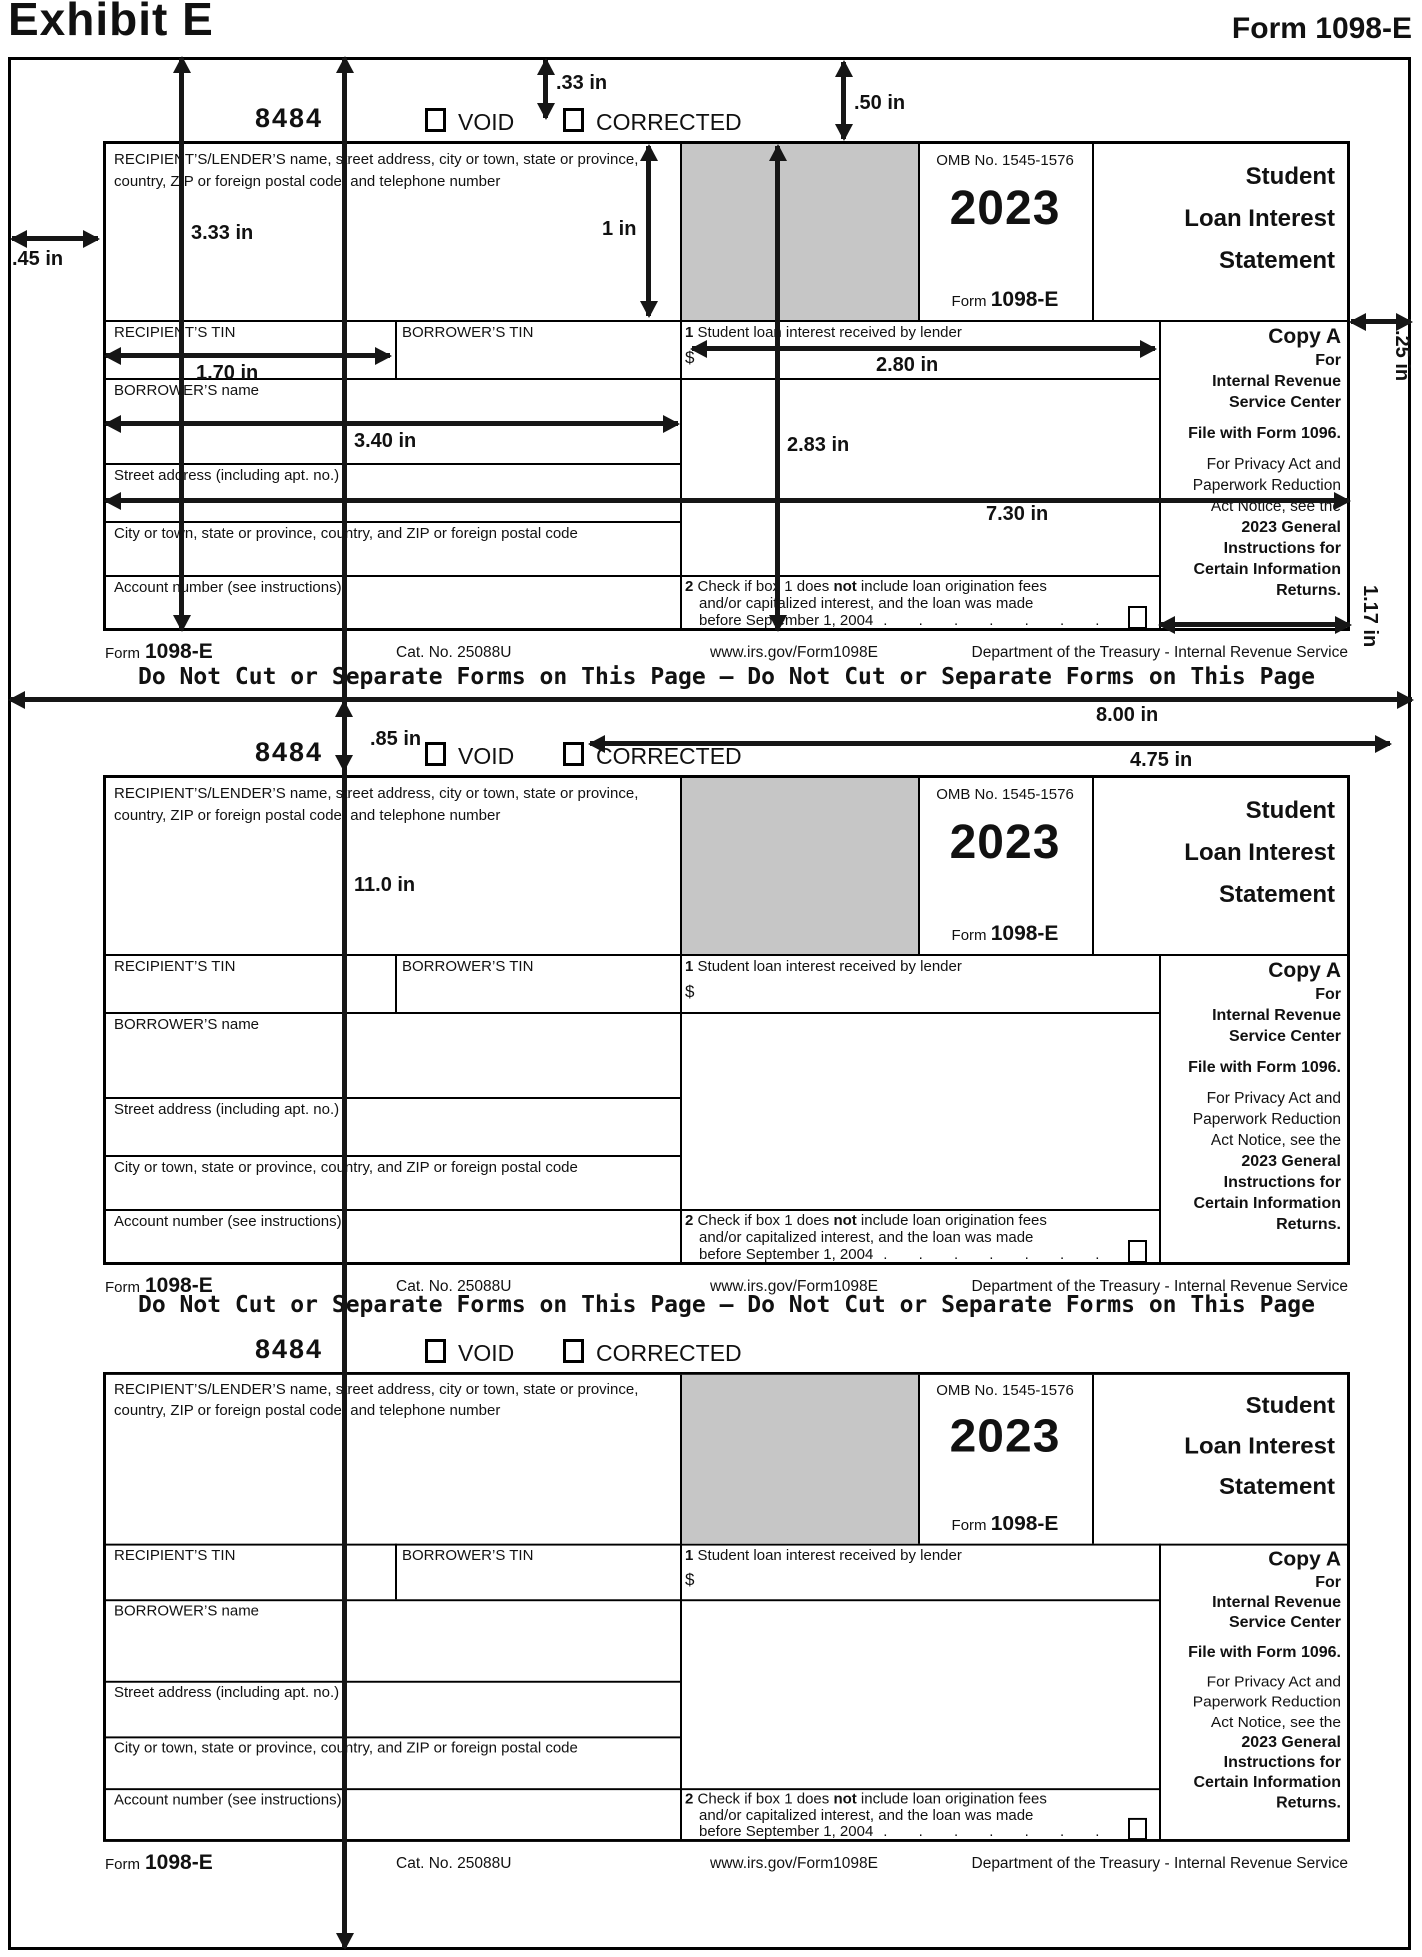 The image size is (1422, 1957). What do you see at coordinates (55, 239) in the screenshot?
I see `measure-045in-arrow` at bounding box center [55, 239].